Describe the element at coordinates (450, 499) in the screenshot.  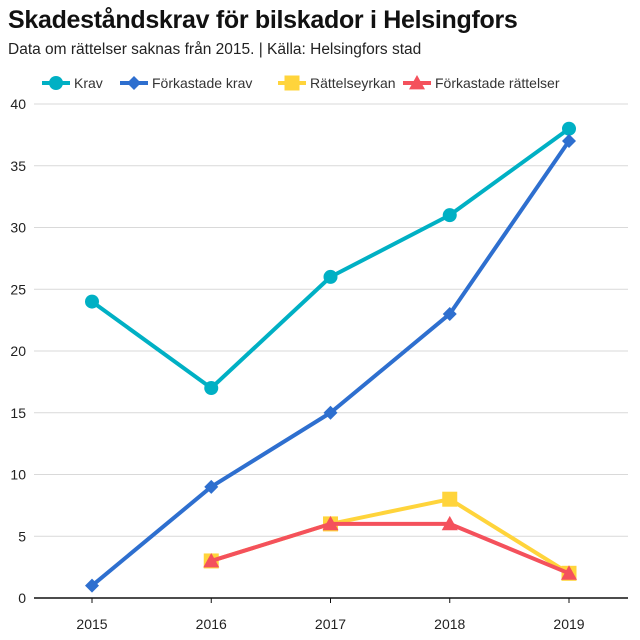
I see `data-point-rättelseyrkan-2018` at that location.